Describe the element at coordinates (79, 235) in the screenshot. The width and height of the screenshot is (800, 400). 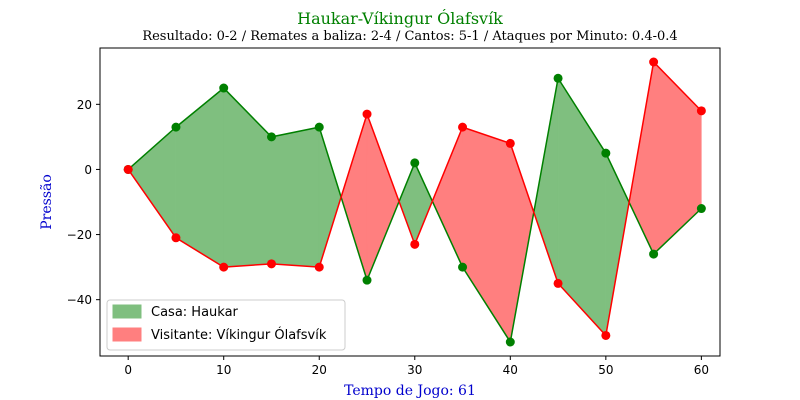
I see `y-tick-label: −20` at that location.